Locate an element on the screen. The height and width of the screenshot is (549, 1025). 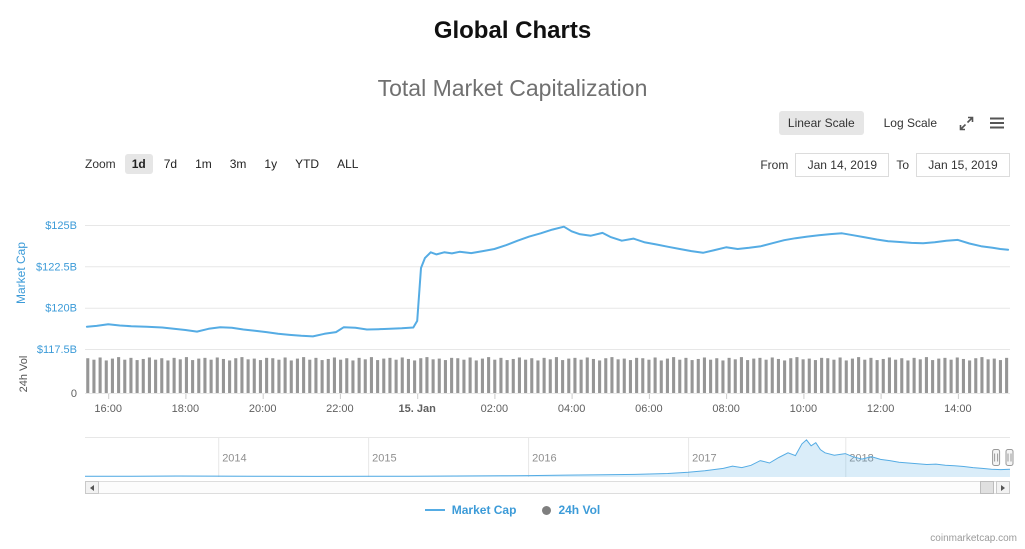
svg-text: 2017 is located at coordinates (704, 459).